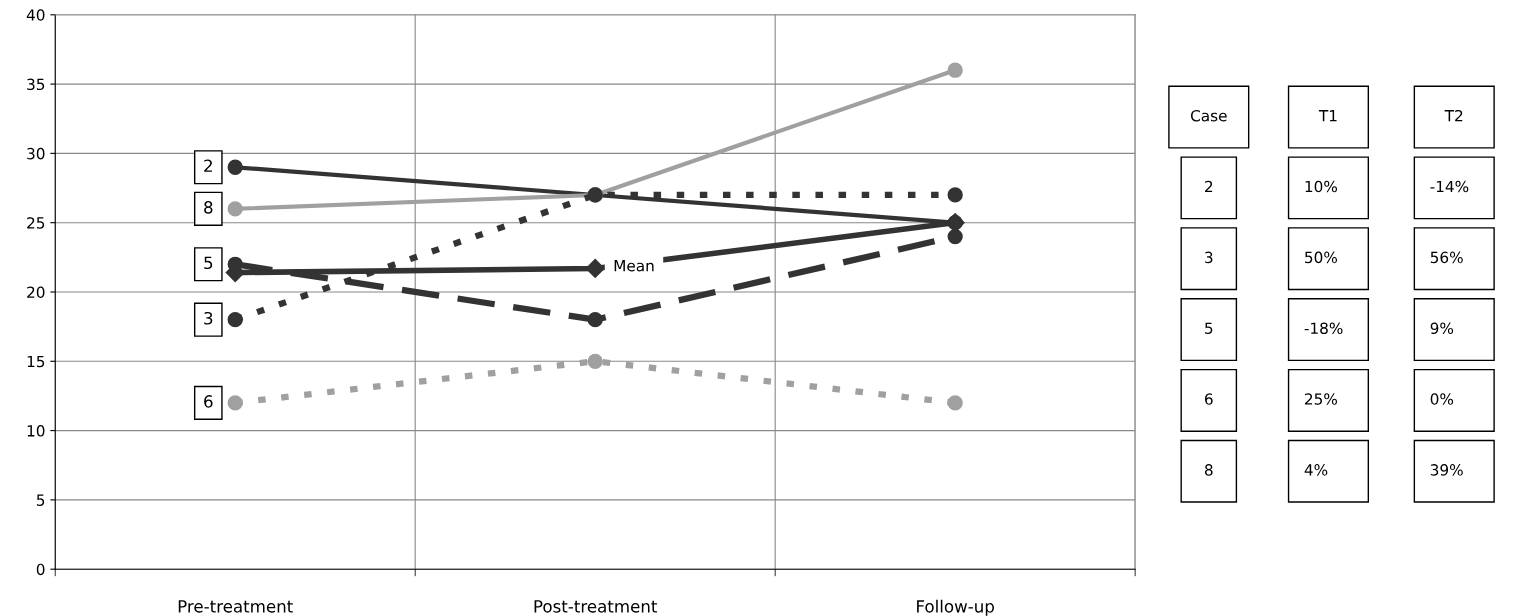 This screenshot has width=1534, height=616. What do you see at coordinates (1446, 470) in the screenshot?
I see `text: 39%` at bounding box center [1446, 470].